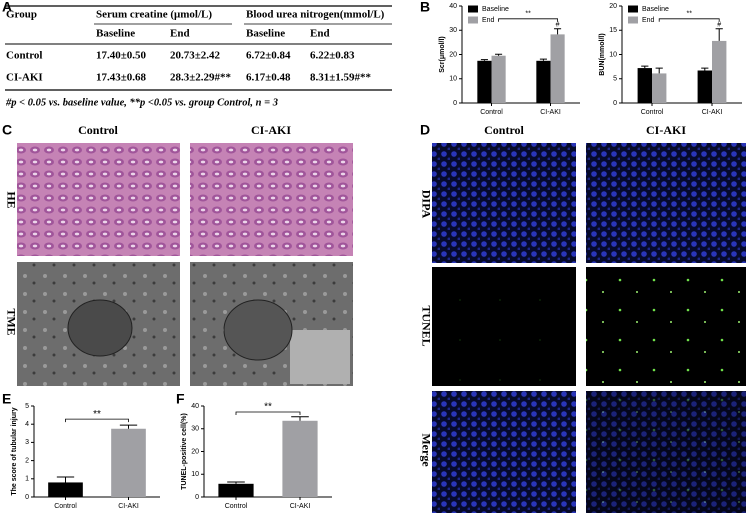  I want to click on row-label: DIPA, so click(426, 204).